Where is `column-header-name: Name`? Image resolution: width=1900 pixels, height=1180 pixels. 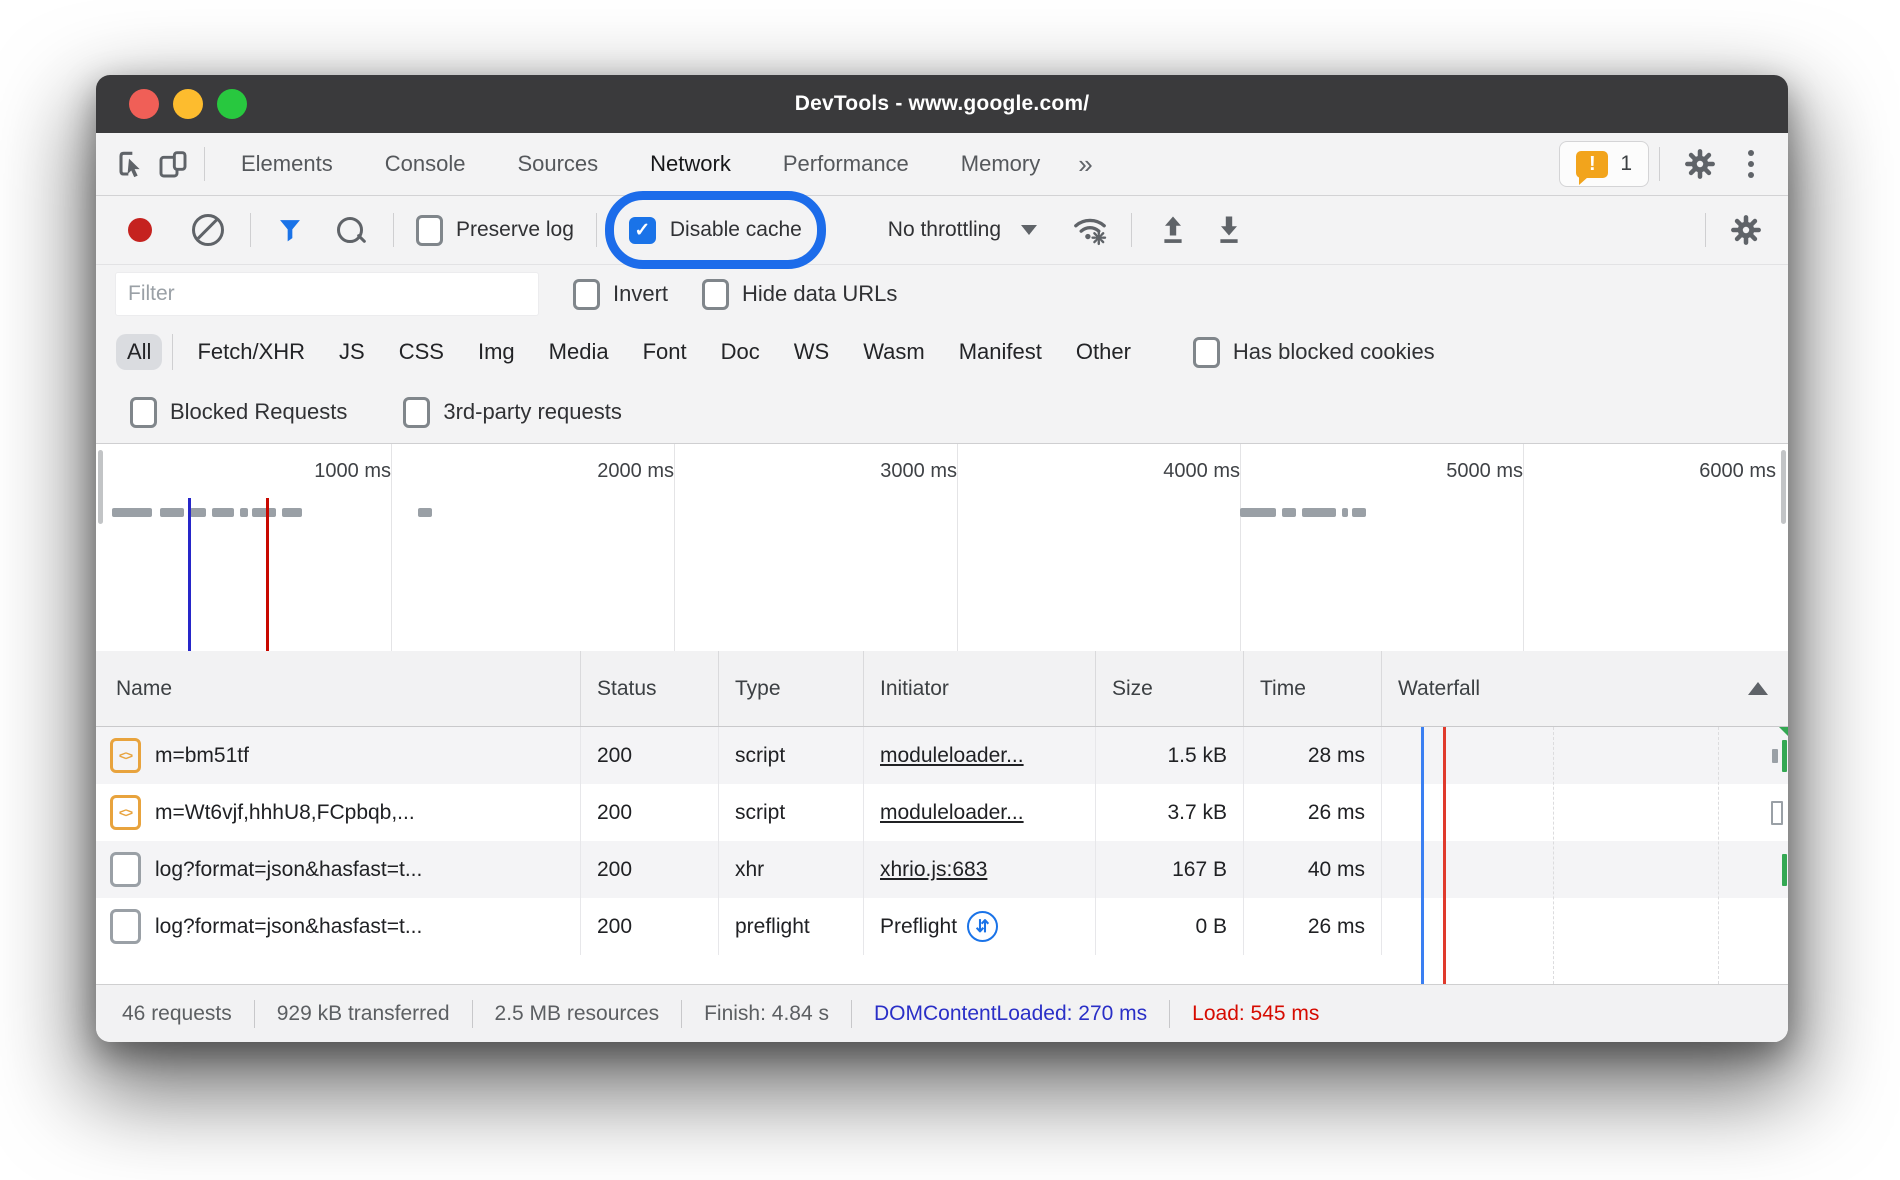
column-header-name: Name is located at coordinates (338, 688).